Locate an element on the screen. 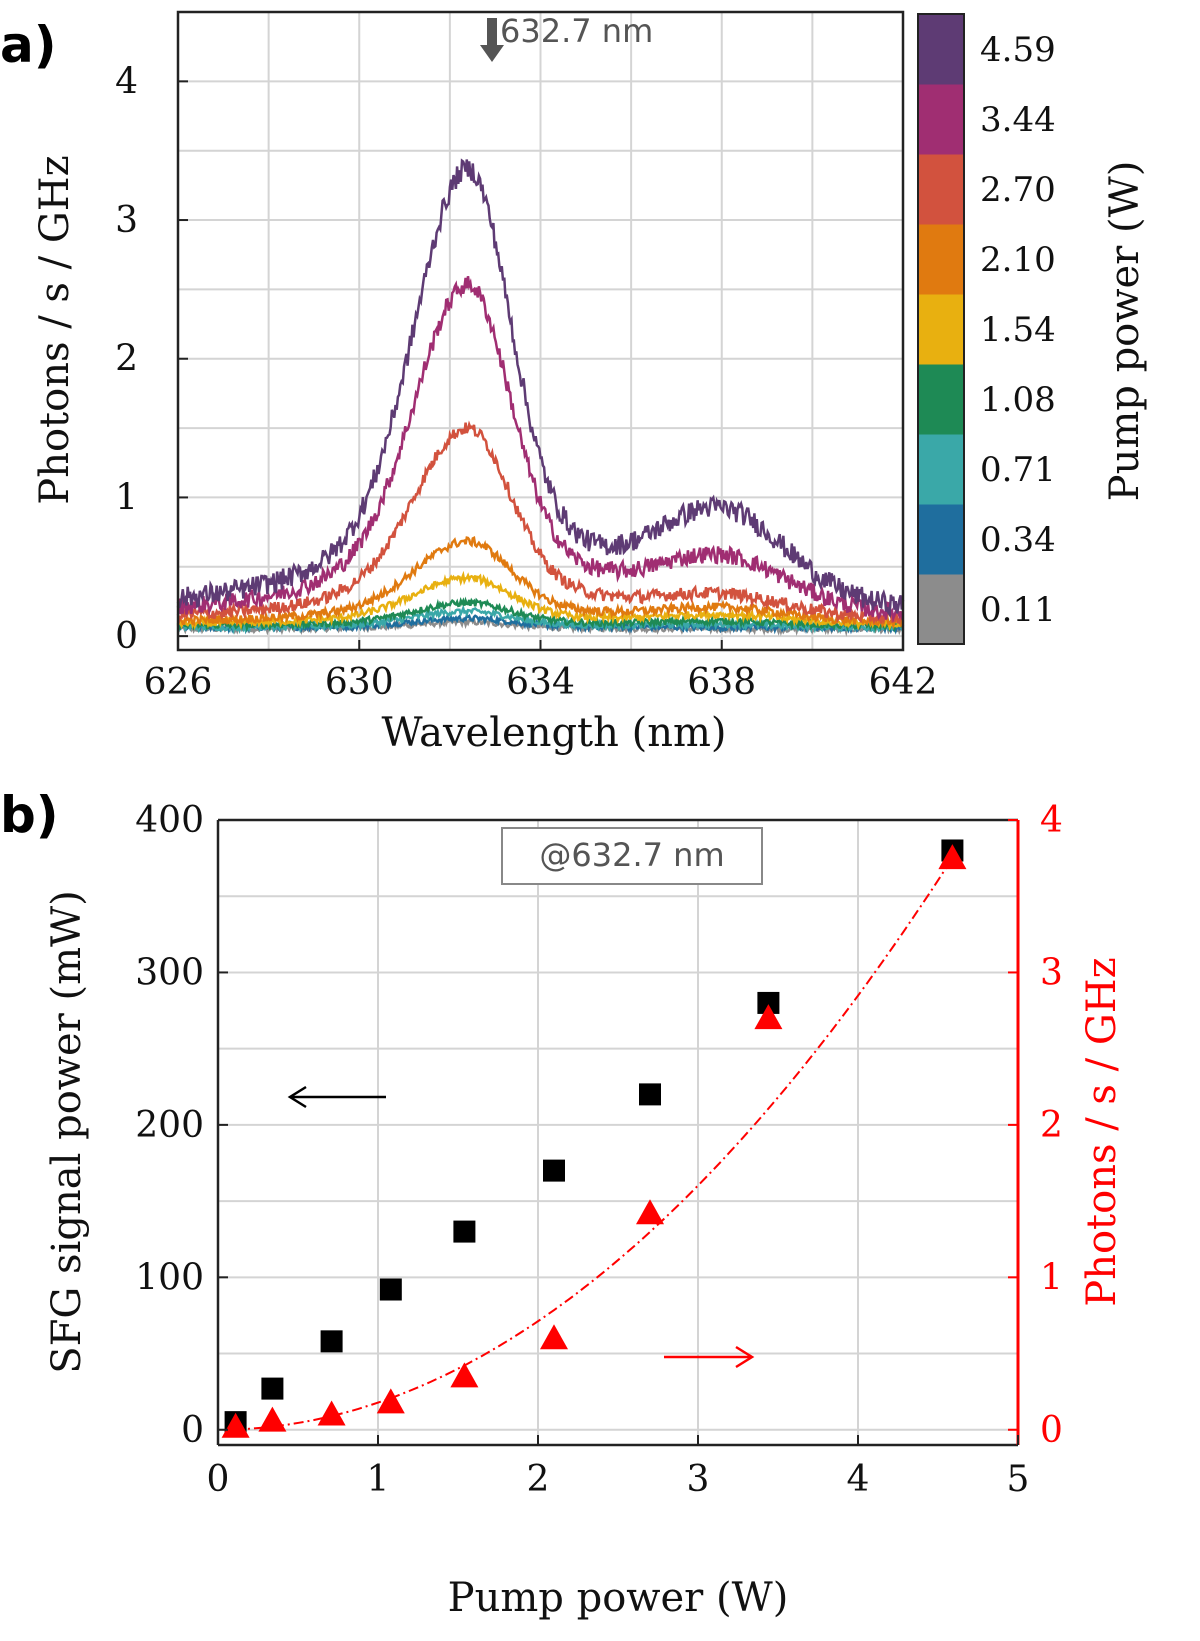 Image resolution: width=1200 pixels, height=1641 pixels. series-line-3.44 is located at coordinates (540, 450).